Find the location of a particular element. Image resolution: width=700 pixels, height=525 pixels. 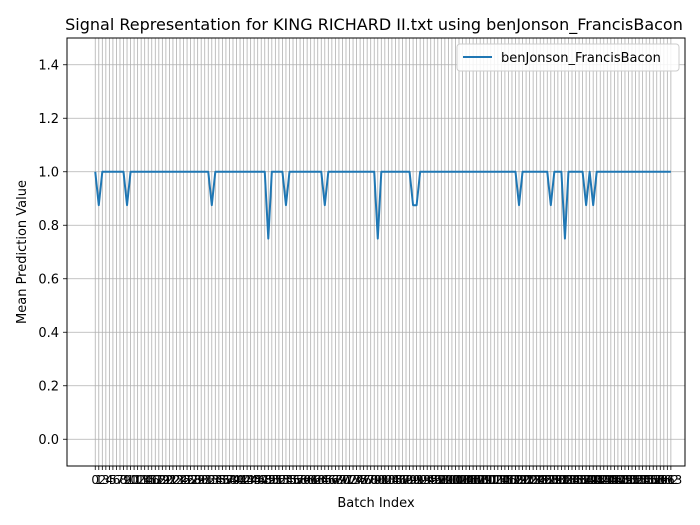

x-tick-label: 104 is located at coordinates (462, 480).